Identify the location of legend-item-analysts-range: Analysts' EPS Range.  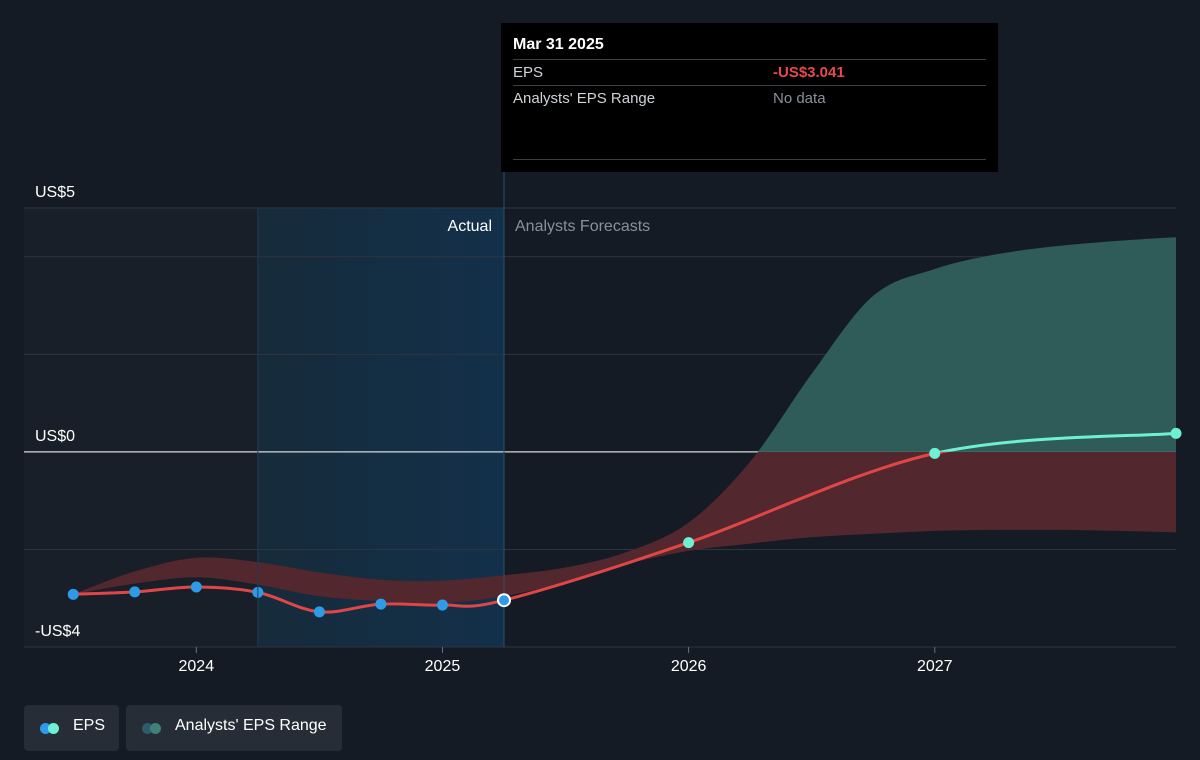
(234, 728).